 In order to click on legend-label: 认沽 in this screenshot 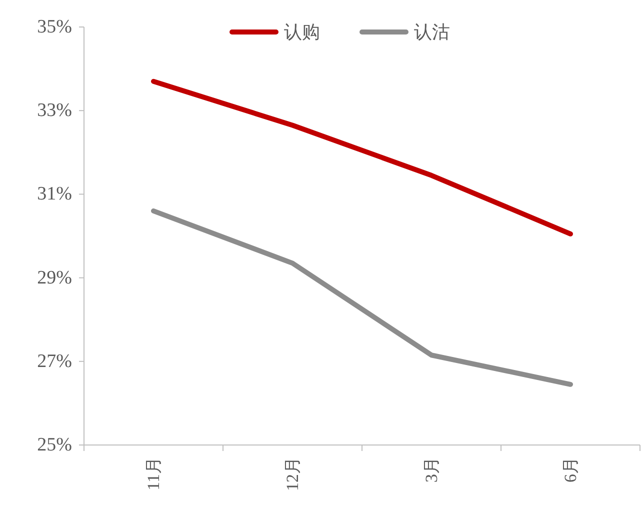, I will do `click(432, 32)`.